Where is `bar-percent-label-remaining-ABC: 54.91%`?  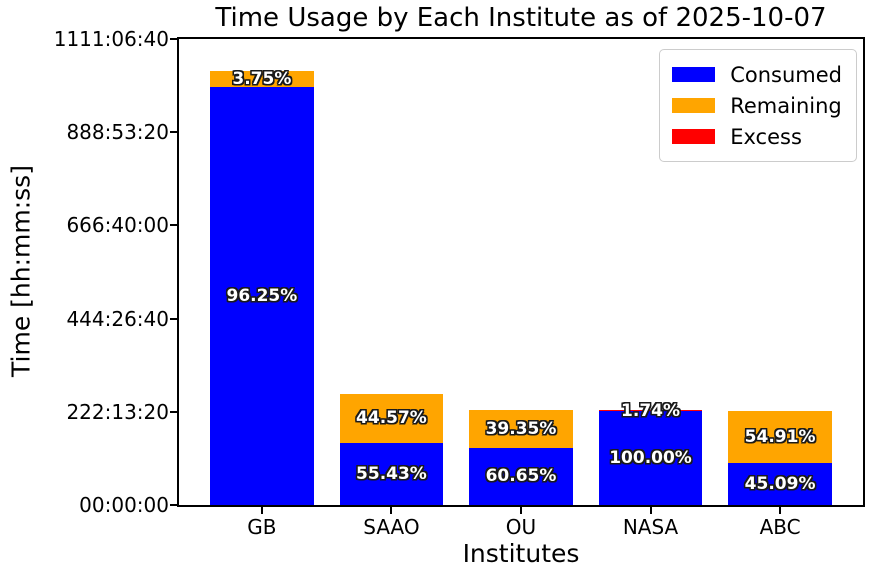 bar-percent-label-remaining-ABC: 54.91% is located at coordinates (780, 437).